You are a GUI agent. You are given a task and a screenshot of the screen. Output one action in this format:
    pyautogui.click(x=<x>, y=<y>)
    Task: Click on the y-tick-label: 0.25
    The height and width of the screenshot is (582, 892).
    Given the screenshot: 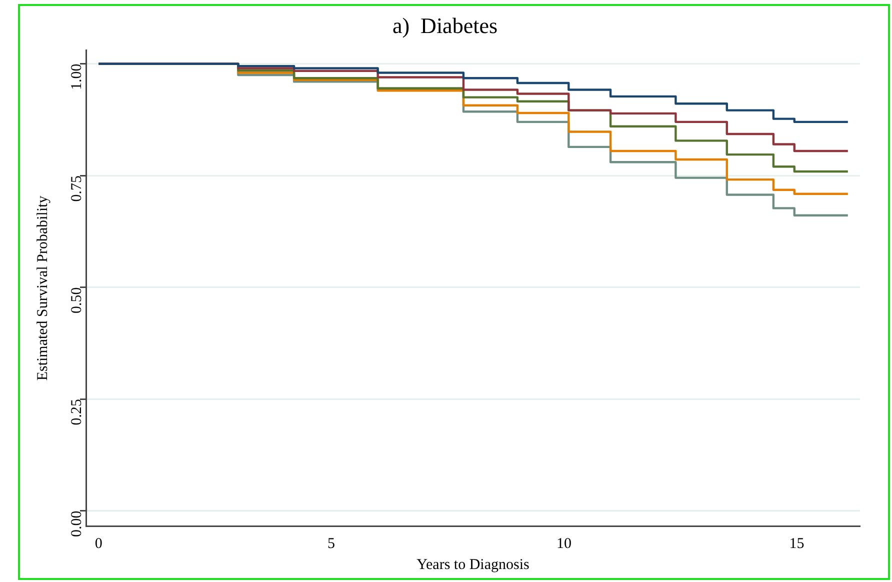 What is the action you would take?
    pyautogui.click(x=76, y=412)
    